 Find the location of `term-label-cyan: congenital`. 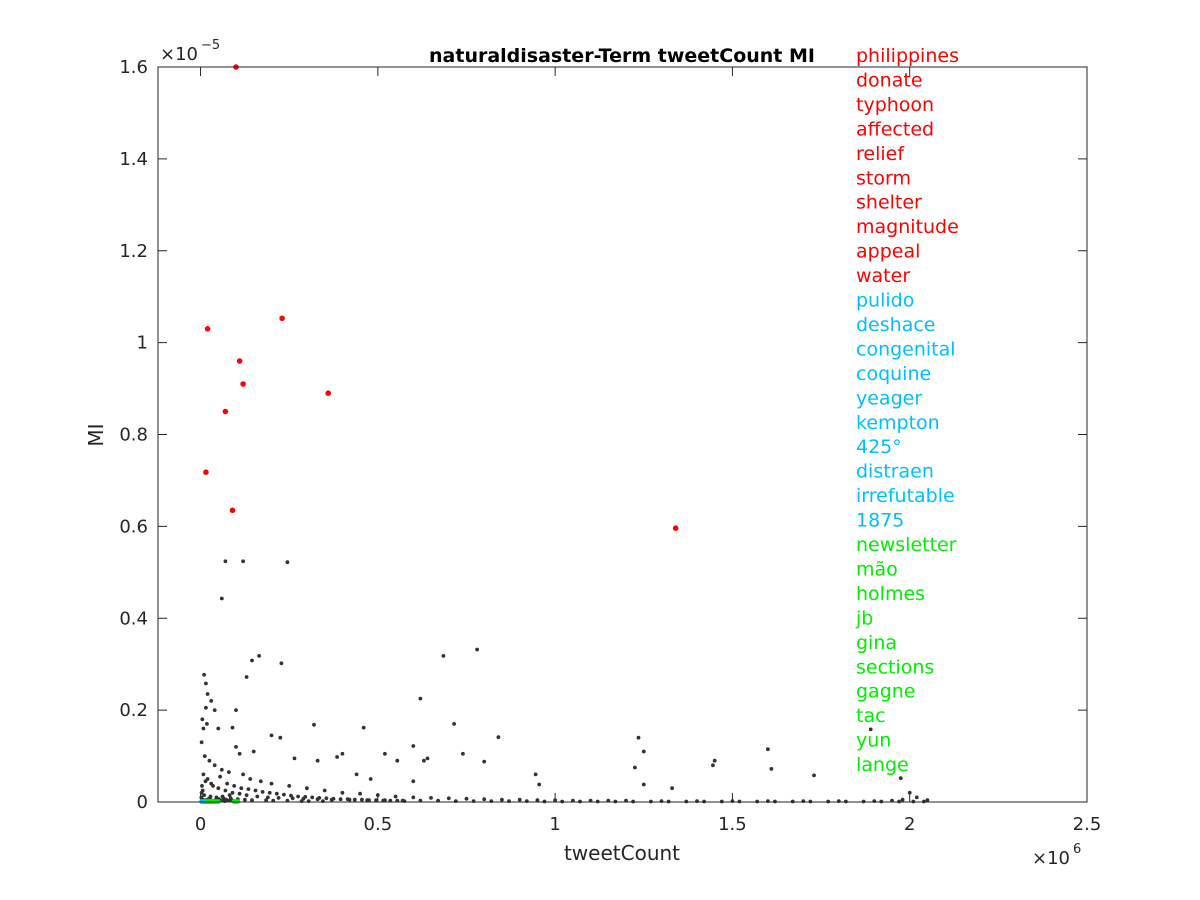

term-label-cyan: congenital is located at coordinates (906, 349).